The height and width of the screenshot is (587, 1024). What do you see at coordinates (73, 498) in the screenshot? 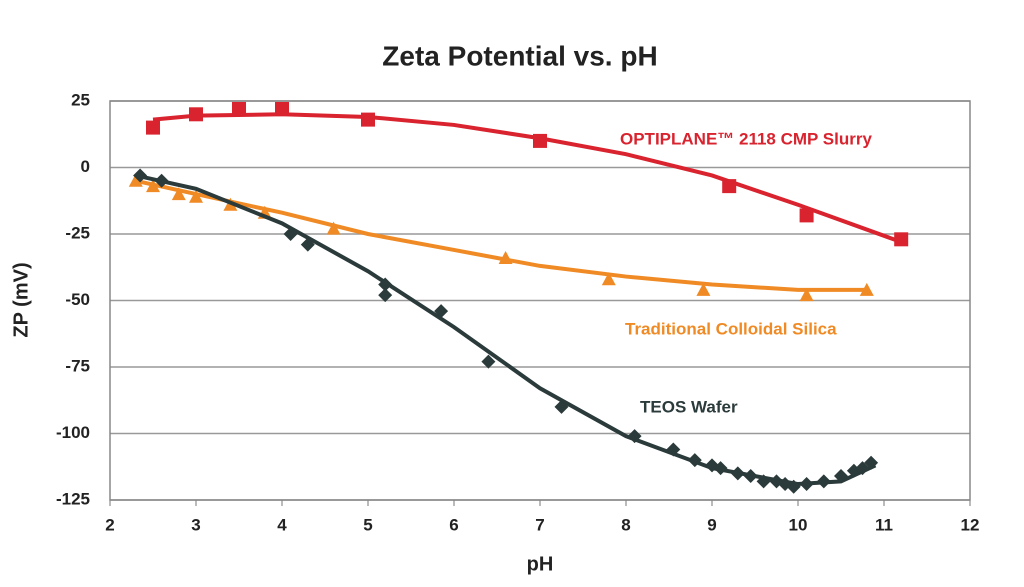
I see `y-tick-label: -125` at bounding box center [73, 498].